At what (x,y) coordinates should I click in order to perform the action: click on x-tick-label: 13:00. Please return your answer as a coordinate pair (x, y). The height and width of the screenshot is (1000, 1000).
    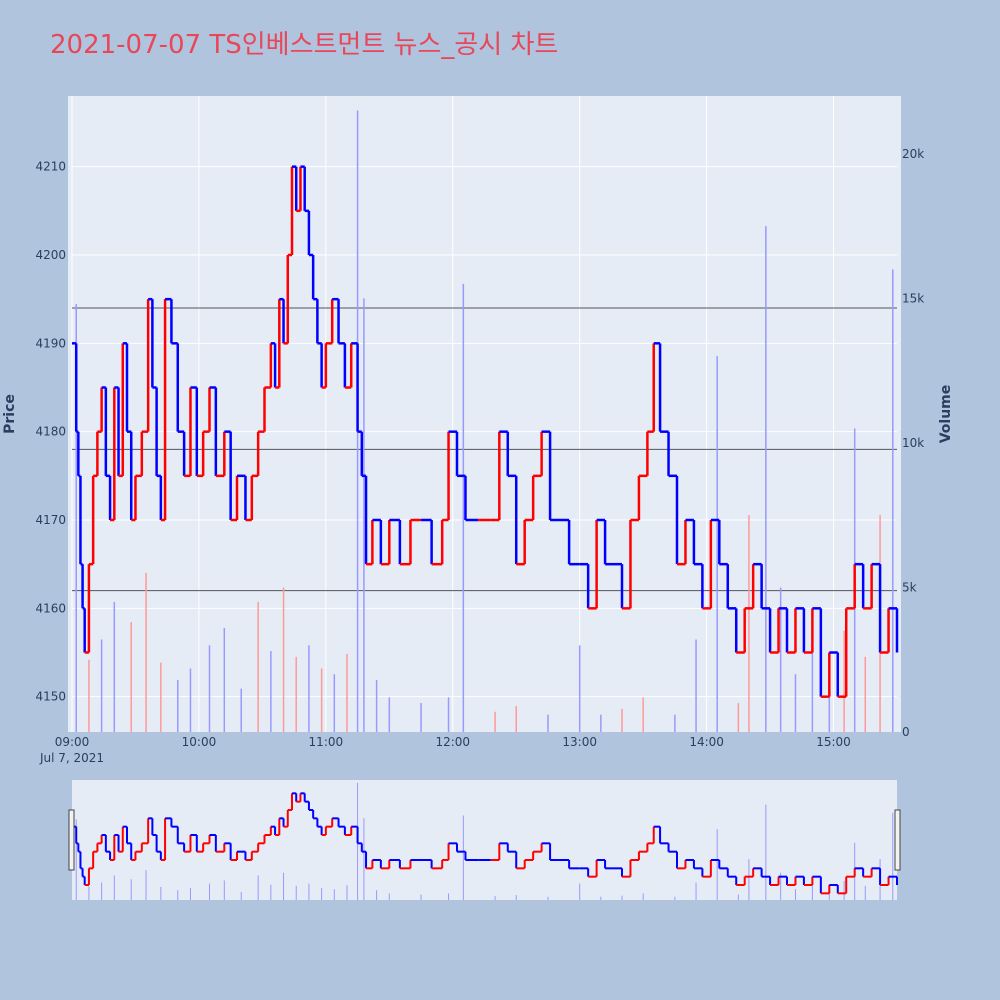
    Looking at the image, I should click on (579, 742).